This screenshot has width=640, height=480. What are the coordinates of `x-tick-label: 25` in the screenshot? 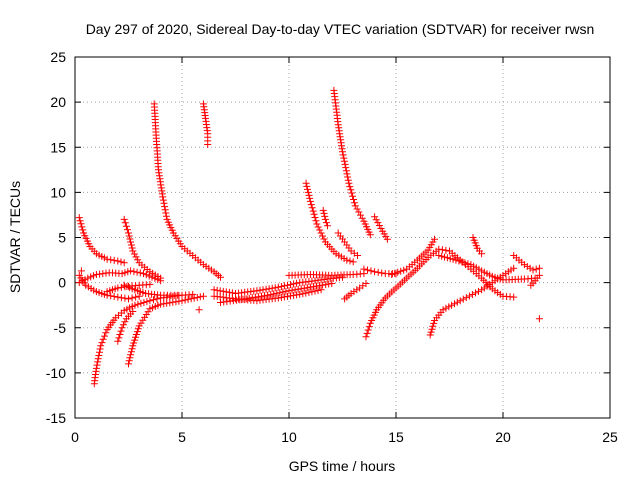 It's located at (610, 437).